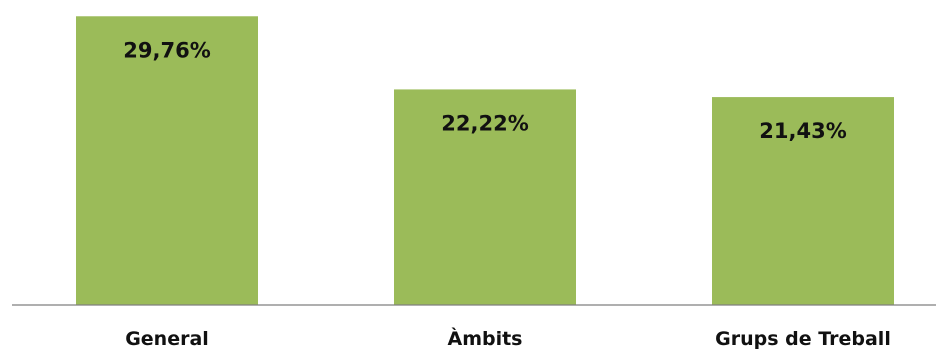 Image resolution: width=947 pixels, height=354 pixels. Describe the element at coordinates (484, 338) in the screenshot. I see `category-label-1: Àmbits` at that location.